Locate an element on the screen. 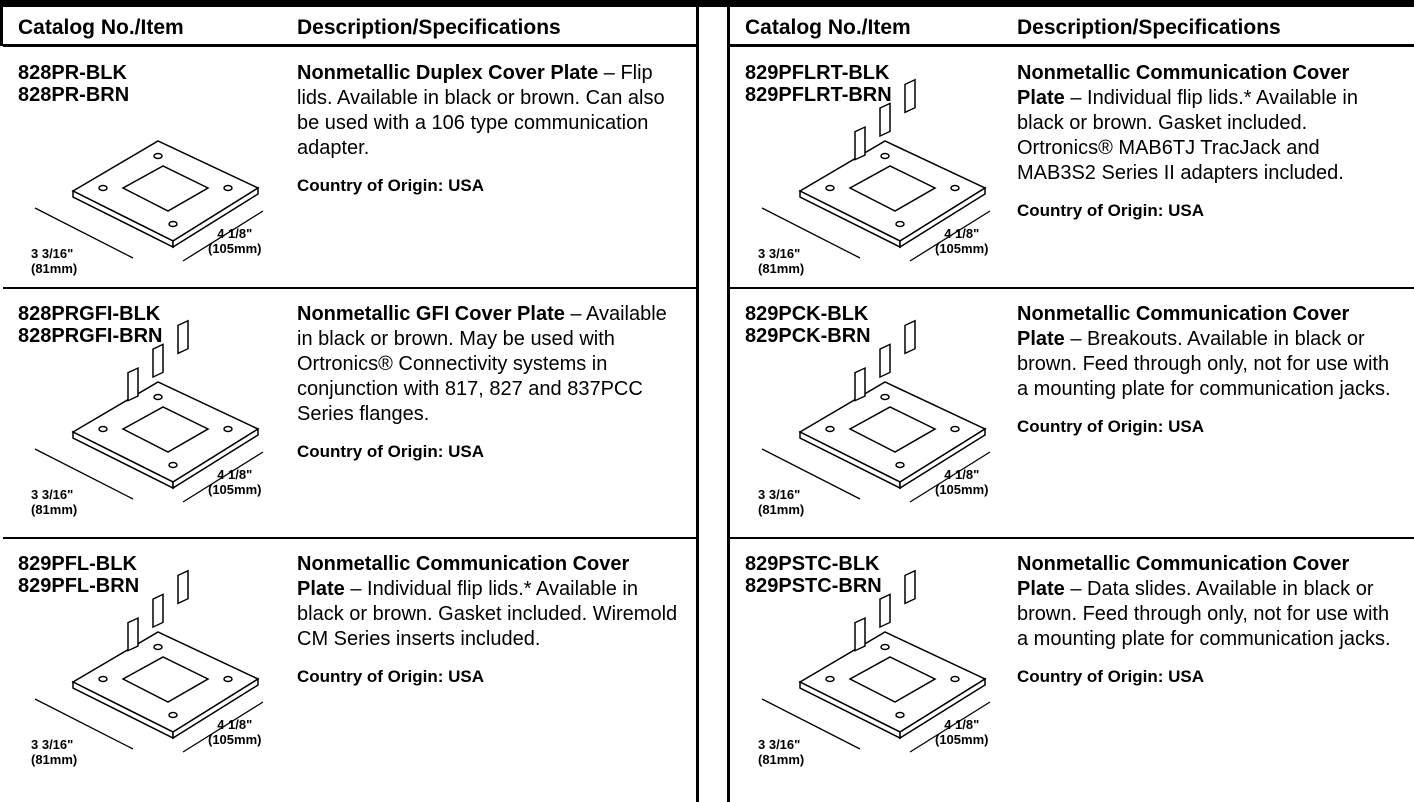 This screenshot has width=1414, height=802. left-border is located at coordinates (1, 23).